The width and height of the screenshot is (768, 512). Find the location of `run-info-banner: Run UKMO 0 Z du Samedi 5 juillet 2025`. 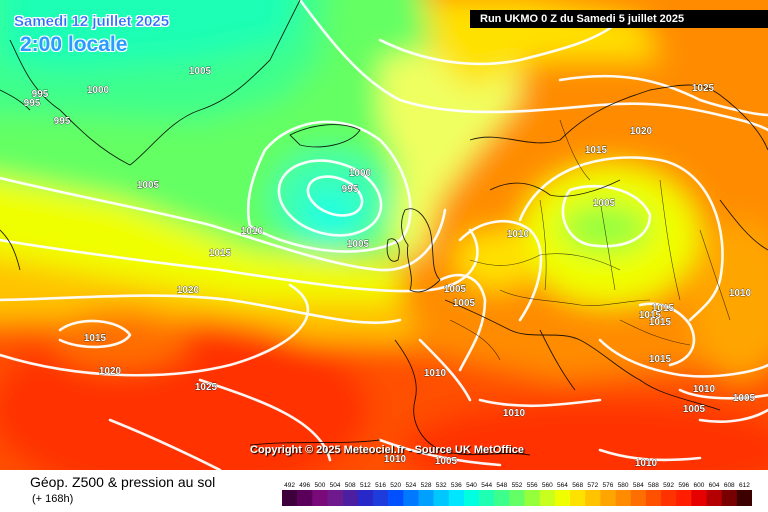

run-info-banner: Run UKMO 0 Z du Samedi 5 juillet 2025 is located at coordinates (619, 19).